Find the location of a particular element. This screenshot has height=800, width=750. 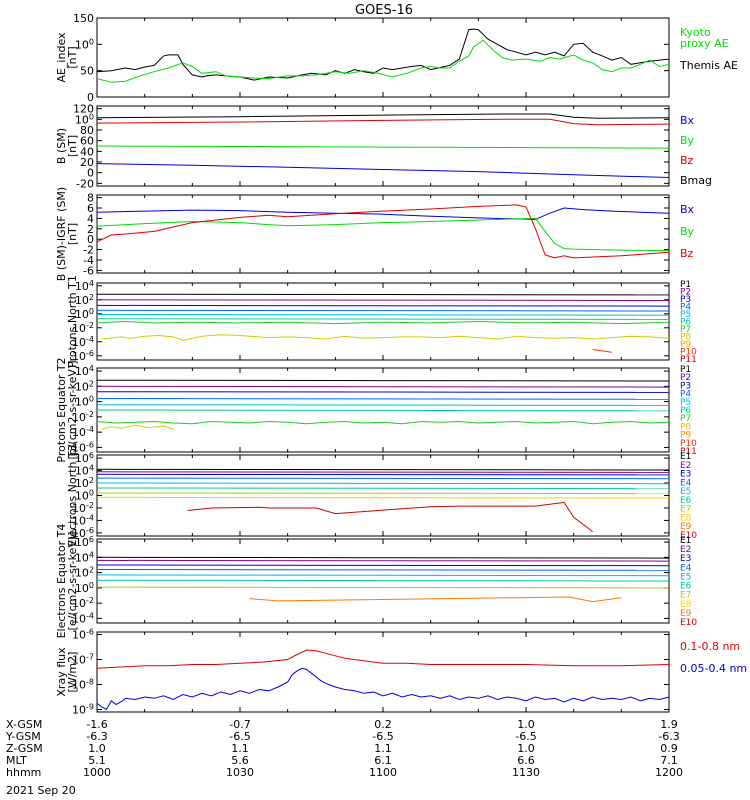

legend-label: Themis AE is located at coordinates (708, 65).